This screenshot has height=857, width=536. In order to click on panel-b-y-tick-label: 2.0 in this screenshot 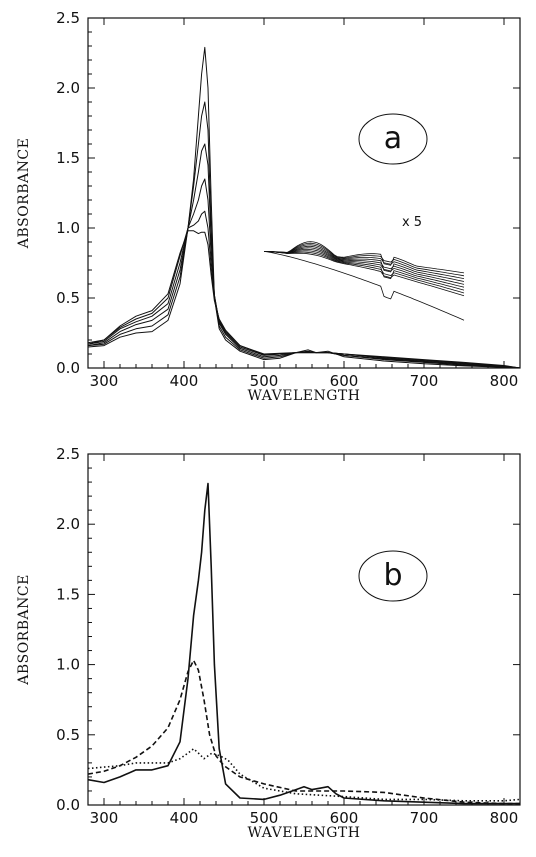, I will do `click(68, 524)`.